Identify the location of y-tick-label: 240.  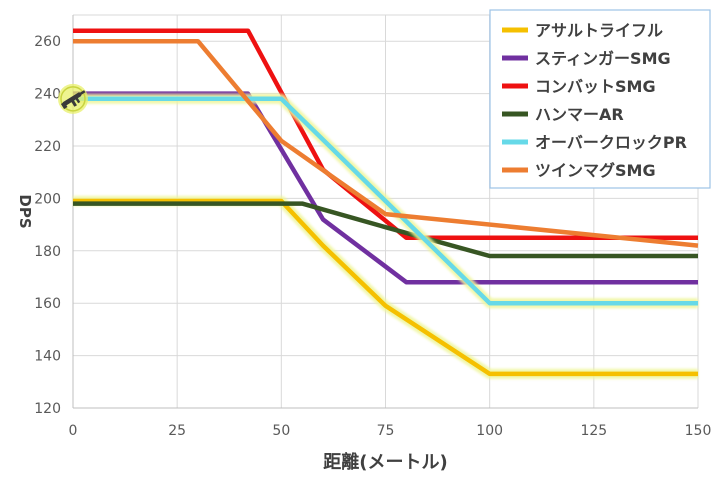
(47, 95).